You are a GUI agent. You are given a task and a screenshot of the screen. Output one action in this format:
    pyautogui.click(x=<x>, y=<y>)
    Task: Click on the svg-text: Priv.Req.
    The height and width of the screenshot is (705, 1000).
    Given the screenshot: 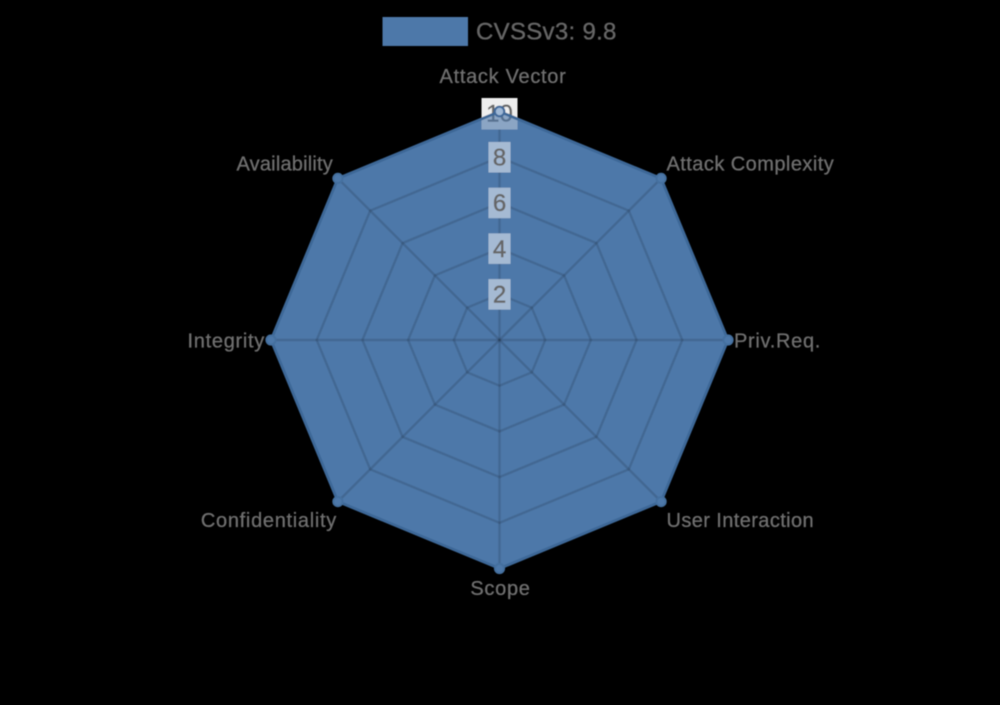 What is the action you would take?
    pyautogui.click(x=777, y=342)
    